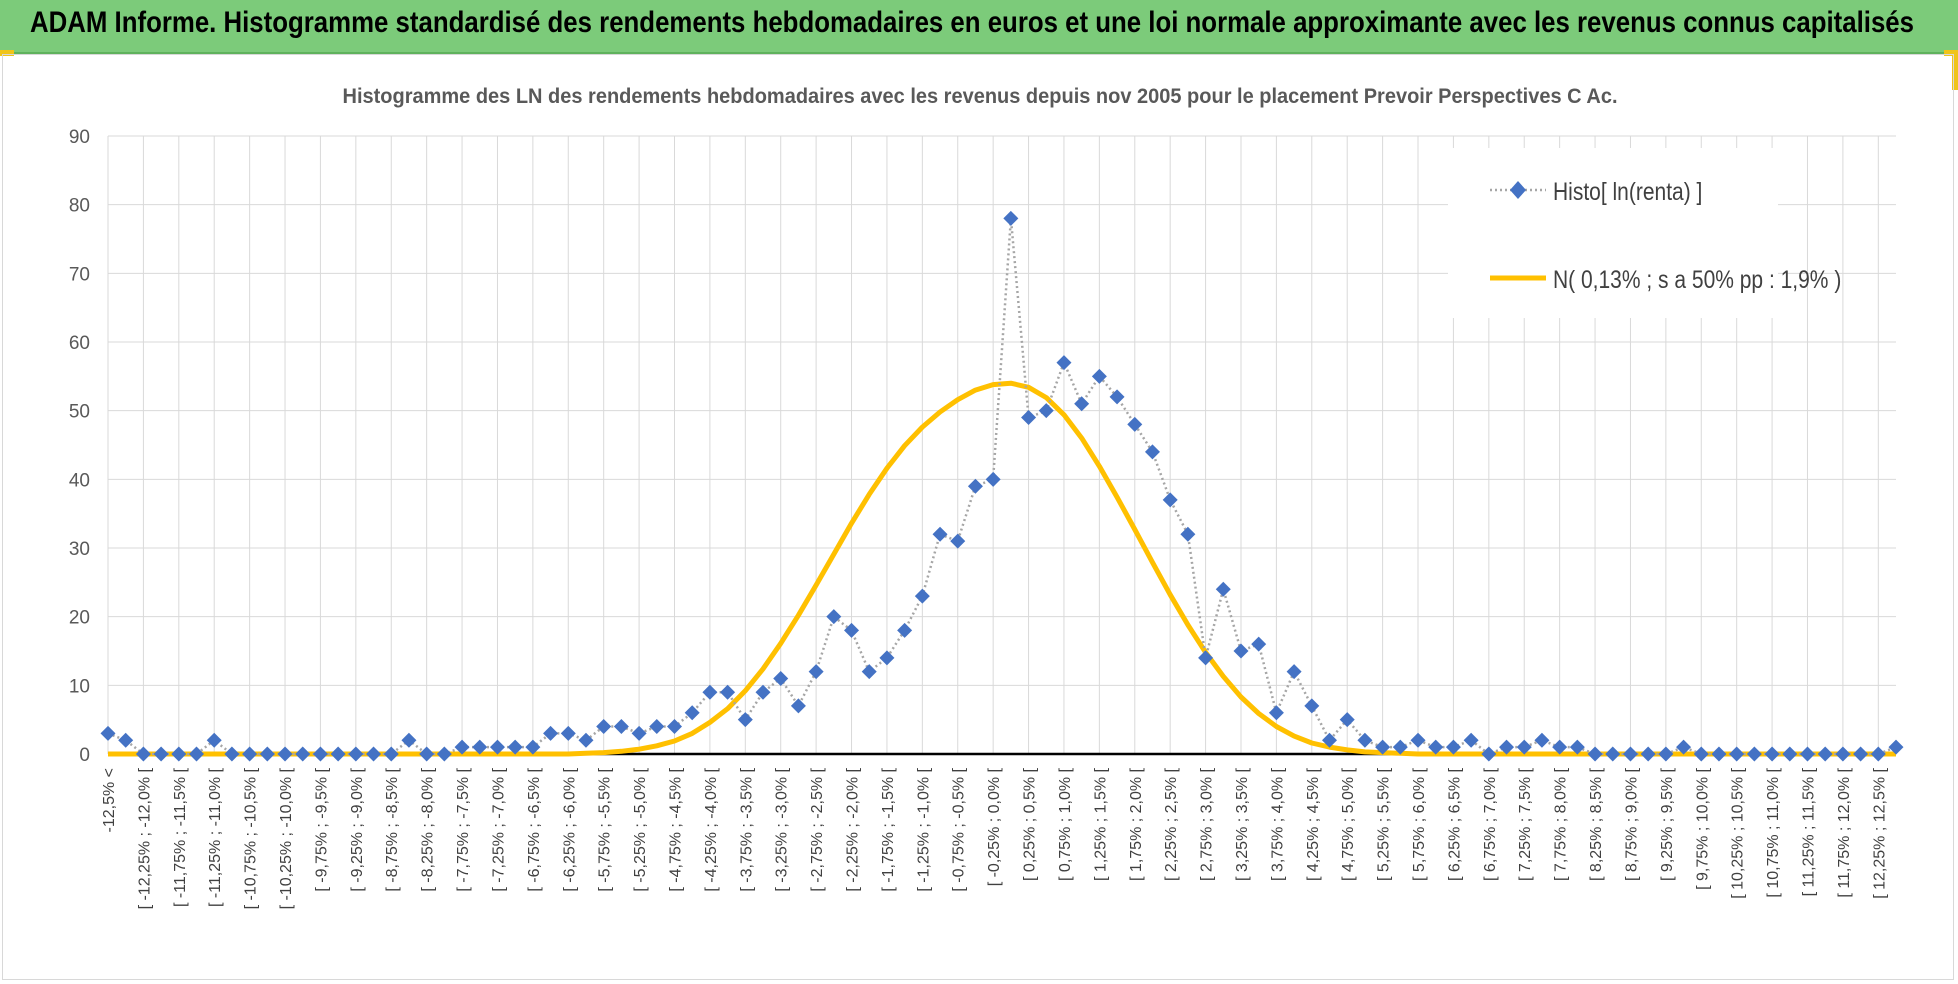 This screenshot has height=984, width=1958. I want to click on x-tick-label: [ -2,25% ; -2,0% [, so click(853, 829).